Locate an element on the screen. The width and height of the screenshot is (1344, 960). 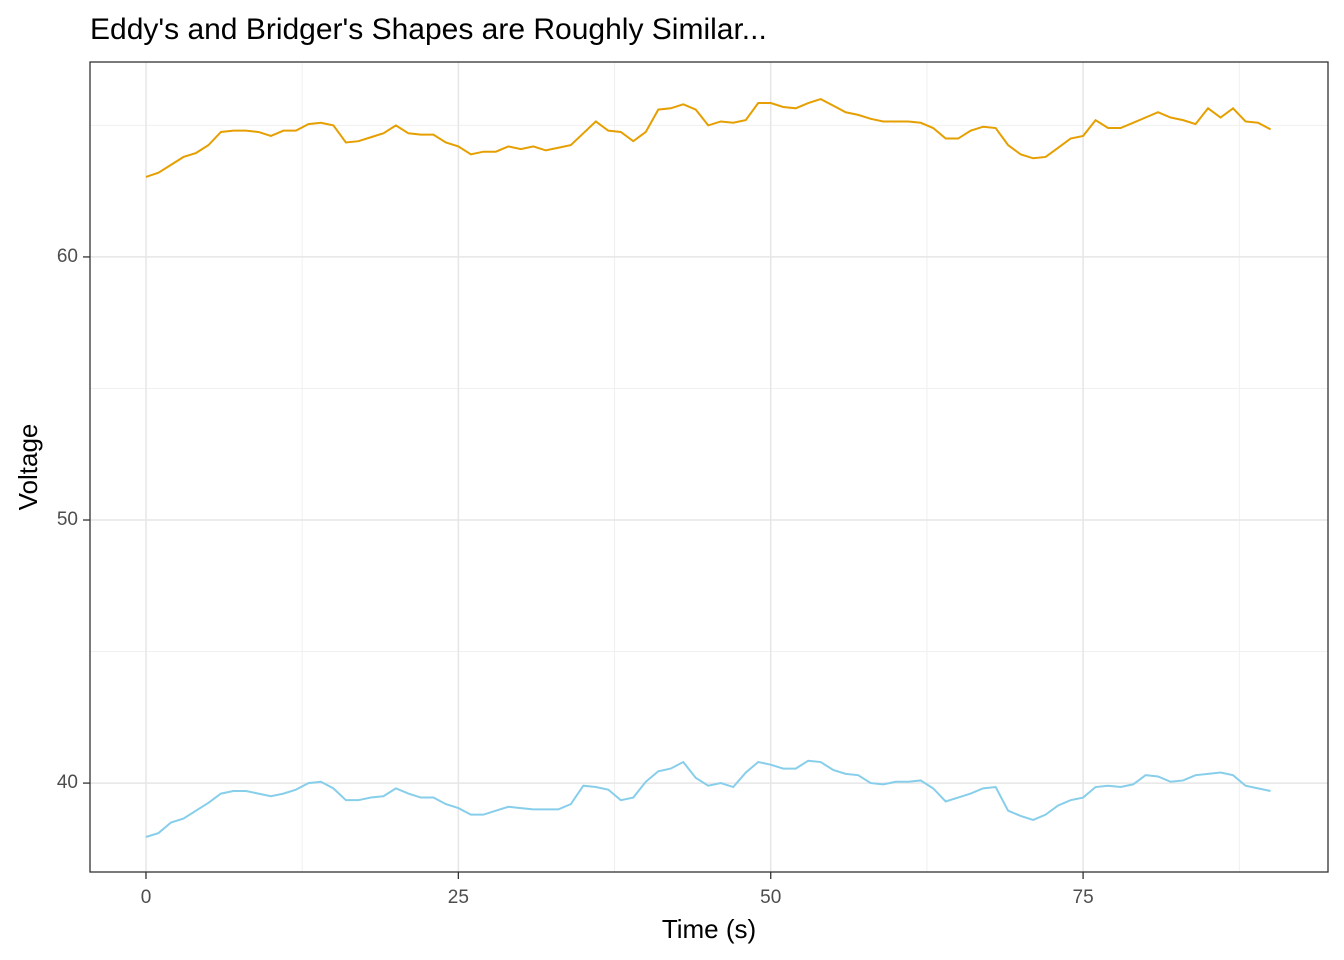
x-tick-label: 75 is located at coordinates (1083, 897).